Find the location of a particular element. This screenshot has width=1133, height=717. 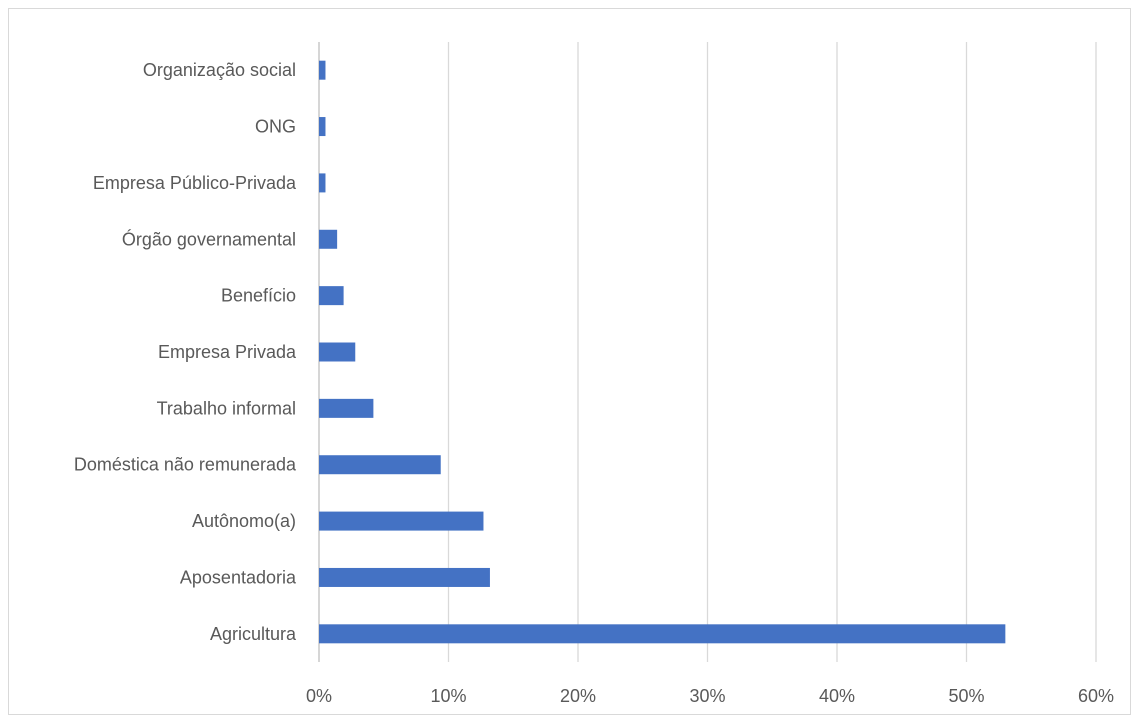

x-tick-label: 10% is located at coordinates (448, 696).